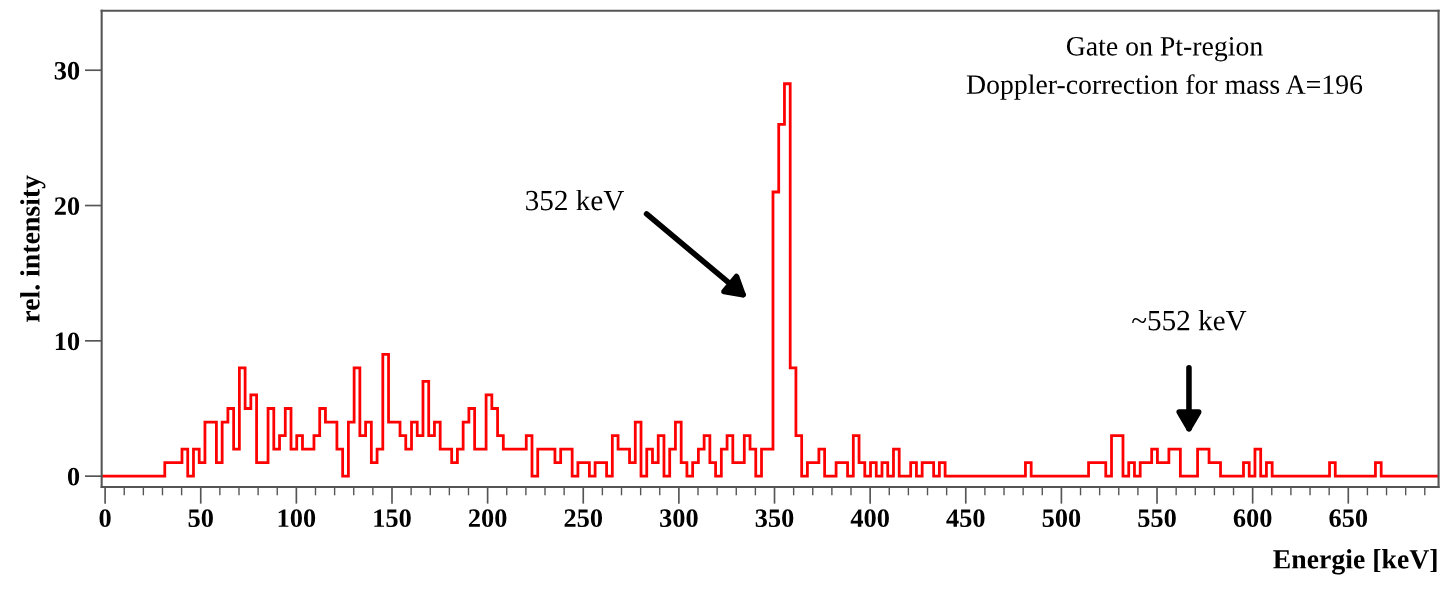 This screenshot has height=597, width=1440. I want to click on x-tick-label: 600, so click(1252, 518).